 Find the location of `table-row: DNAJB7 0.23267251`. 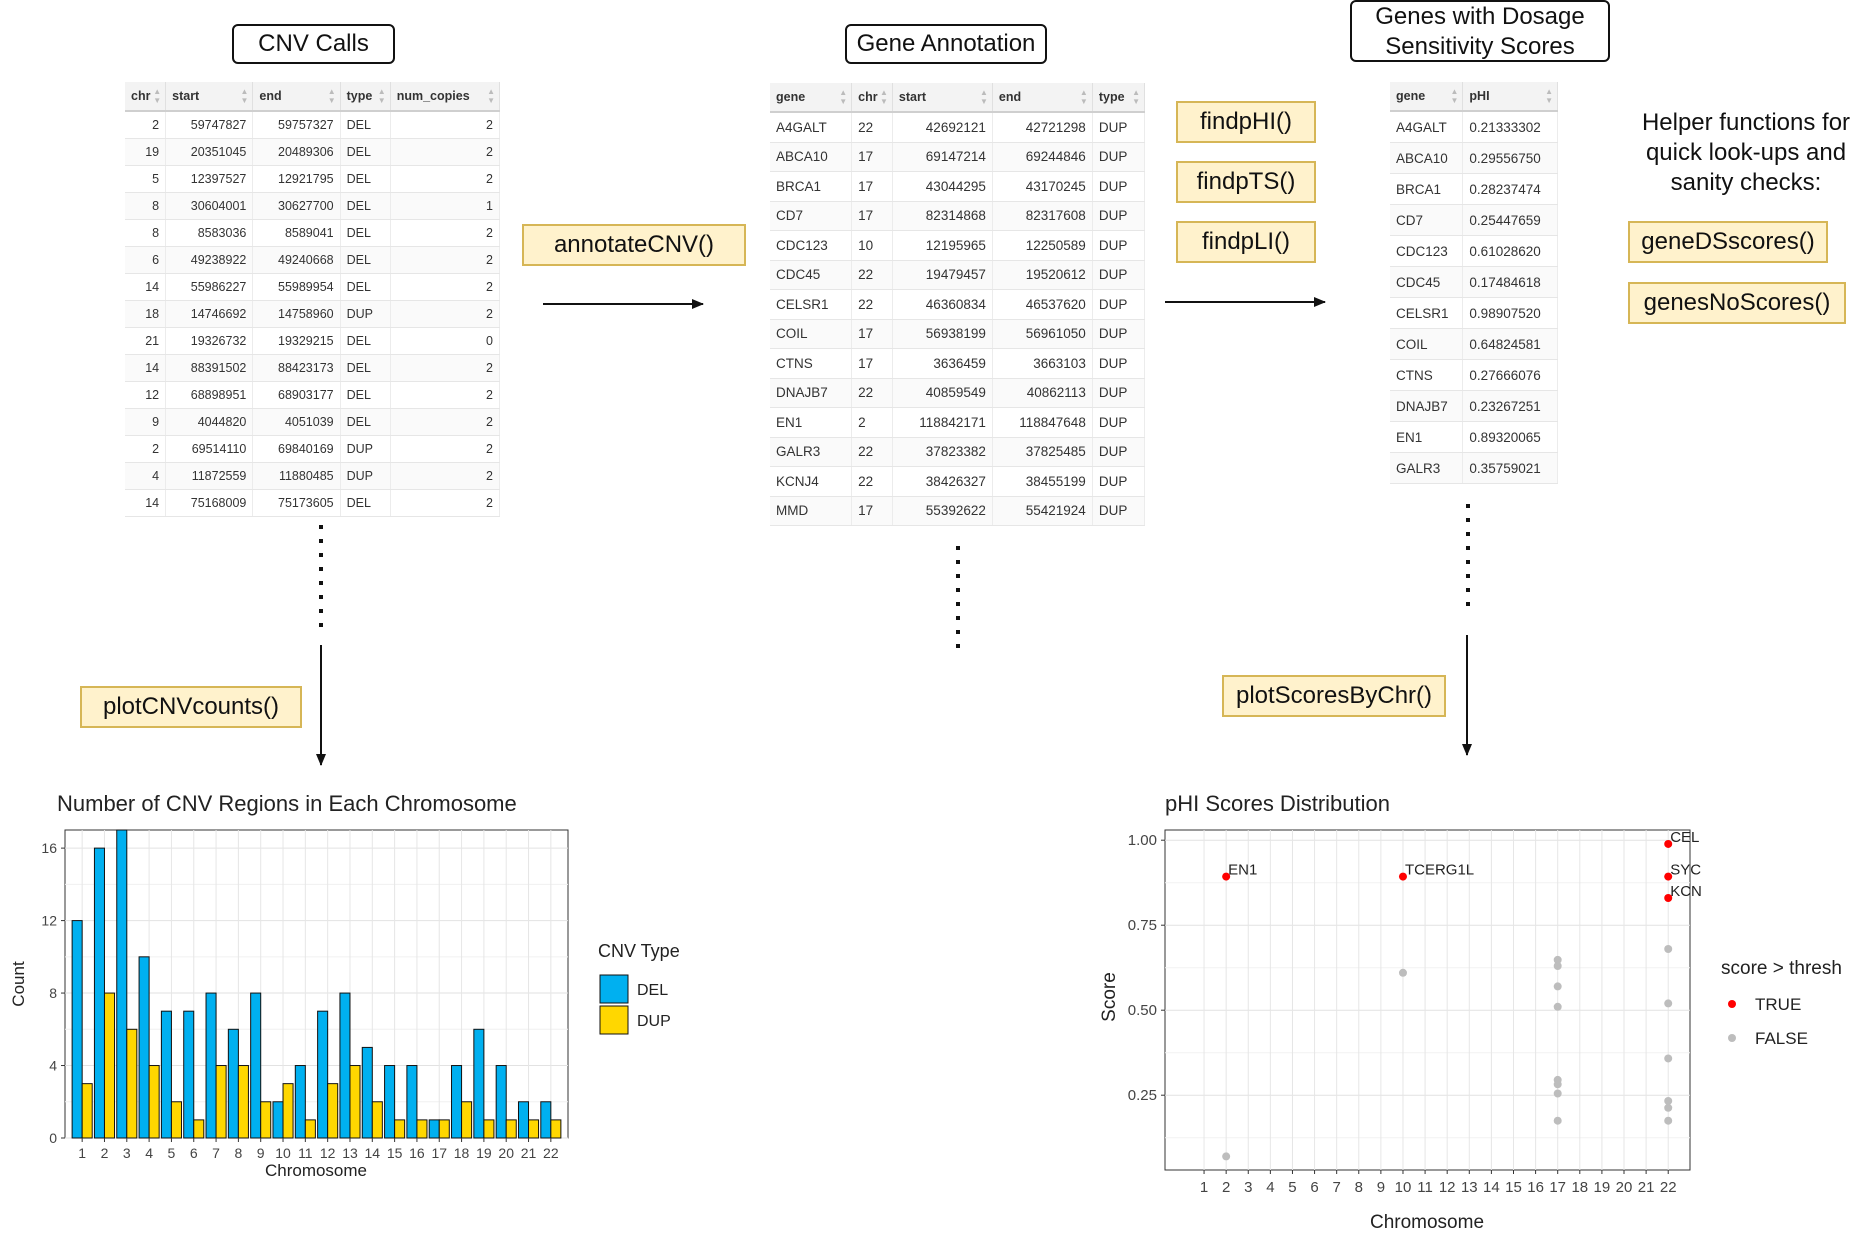

table-row: DNAJB7 0.23267251 is located at coordinates (1474, 406).